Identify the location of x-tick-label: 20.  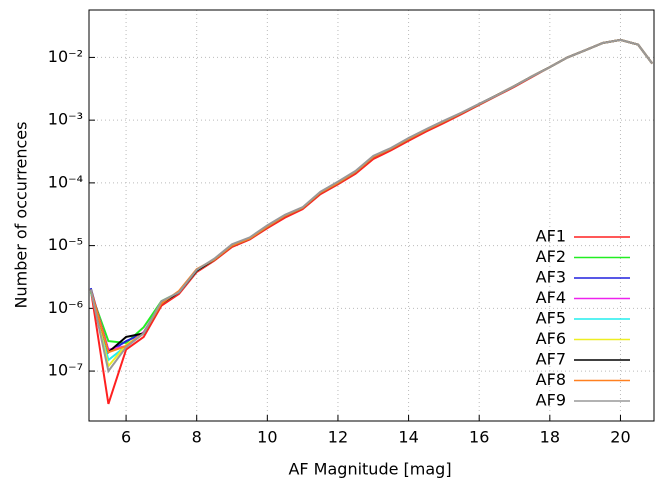
(620, 437).